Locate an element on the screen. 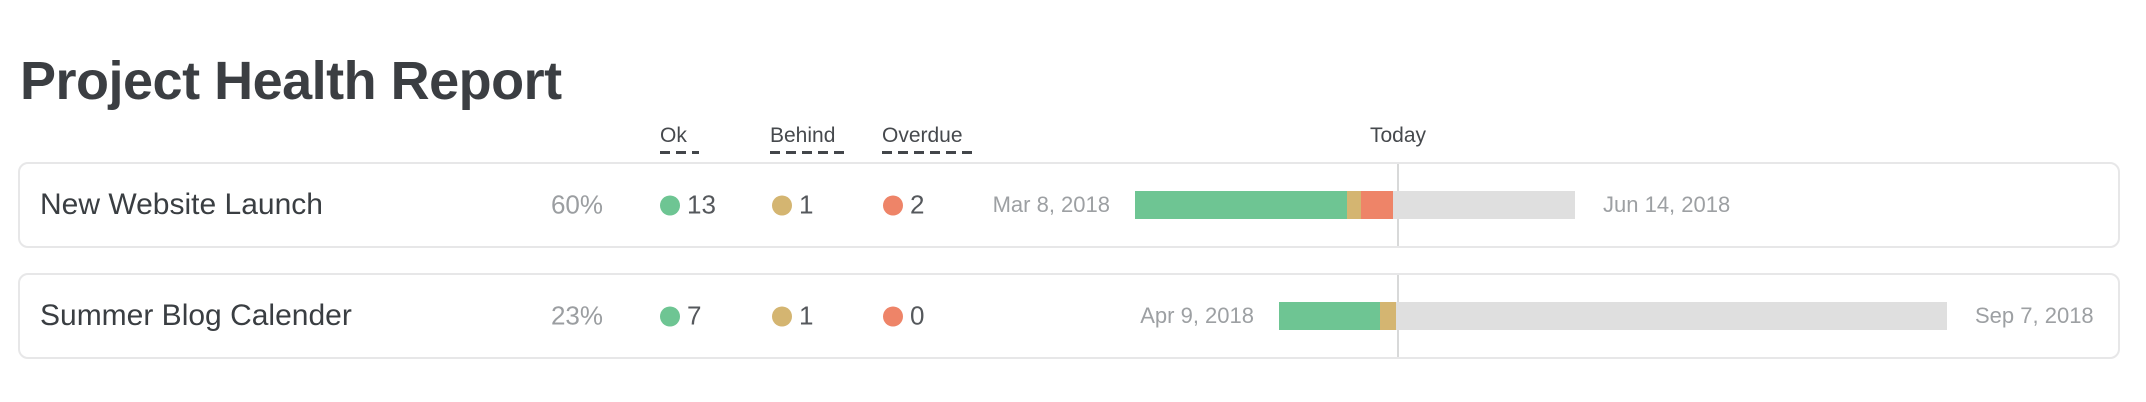  bar-overdue-segment is located at coordinates (1377, 205).